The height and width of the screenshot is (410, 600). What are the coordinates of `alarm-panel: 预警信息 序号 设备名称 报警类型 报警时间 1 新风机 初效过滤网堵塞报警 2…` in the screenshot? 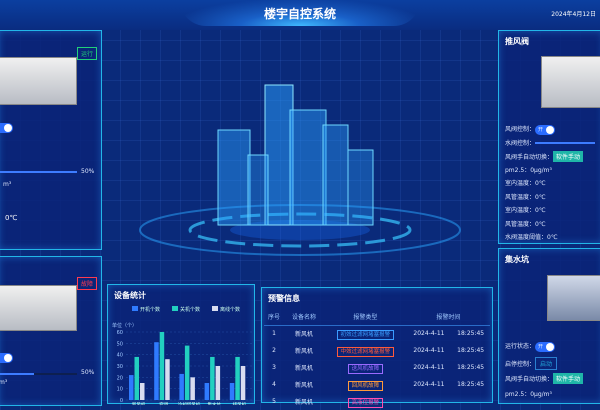 It's located at (377, 347).